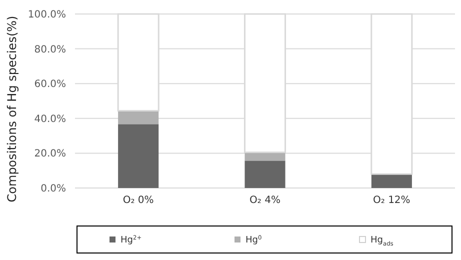 Image resolution: width=461 pixels, height=260 pixels. I want to click on legend-label: Hg$^{0}$, so click(254, 240).